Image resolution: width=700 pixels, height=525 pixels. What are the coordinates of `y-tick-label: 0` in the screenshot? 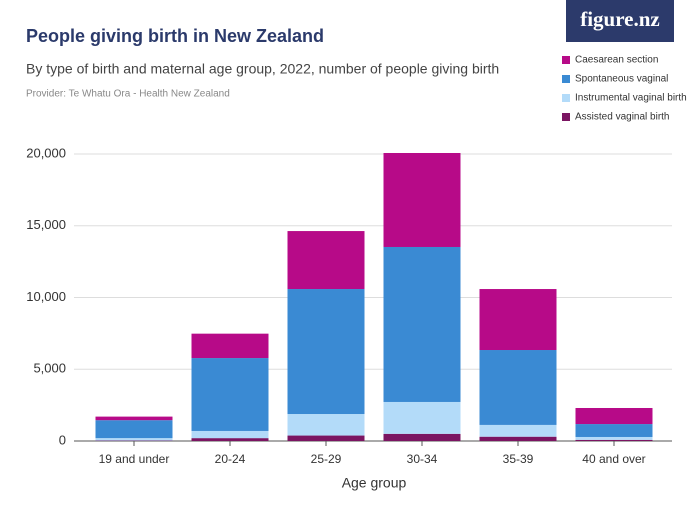 It's located at (62, 439).